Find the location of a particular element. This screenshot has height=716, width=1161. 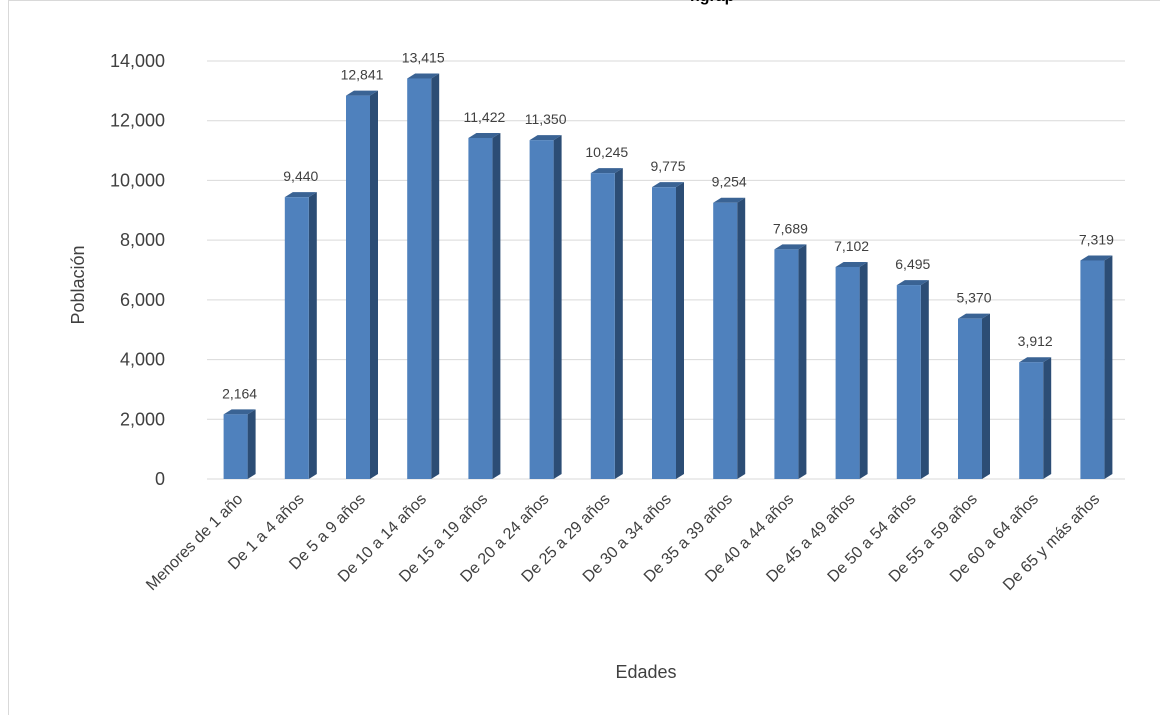

data-label: 7,319 is located at coordinates (1096, 239).